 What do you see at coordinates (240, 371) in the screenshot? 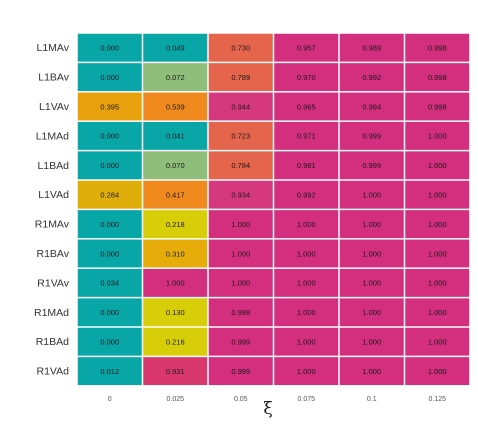
I see `cell-value-label: 0.999` at bounding box center [240, 371].